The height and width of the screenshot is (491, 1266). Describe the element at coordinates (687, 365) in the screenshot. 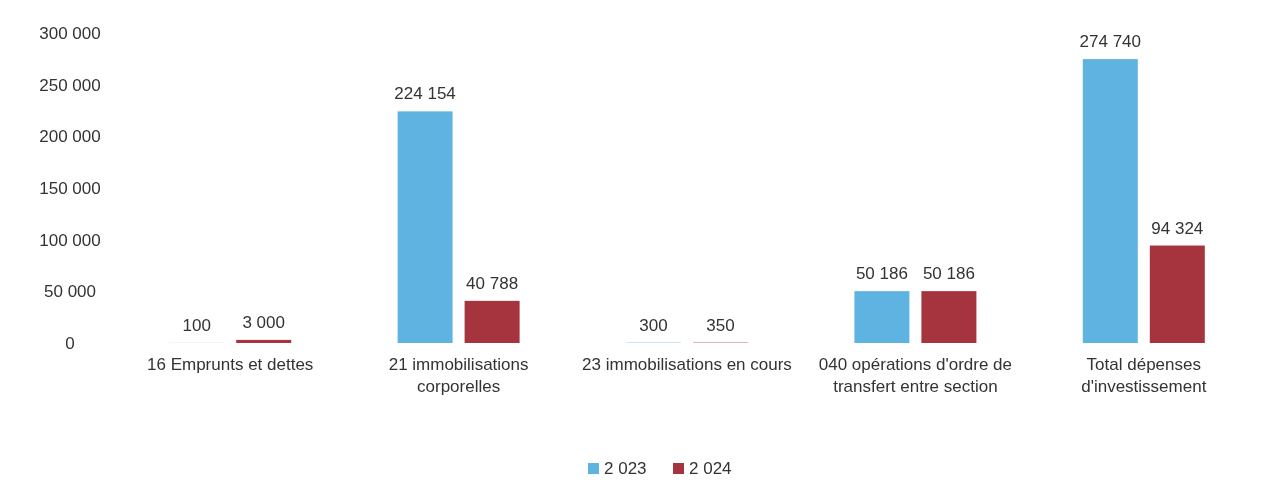

I see `x-tick-label: 23 immobilisations en cours` at that location.